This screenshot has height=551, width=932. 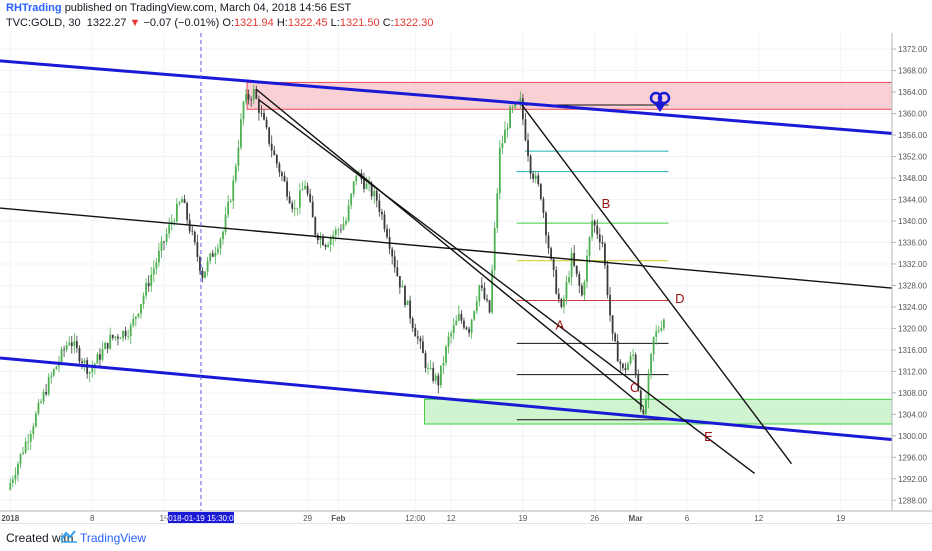 I want to click on price-tick-label: 1360.00, so click(x=912, y=114).